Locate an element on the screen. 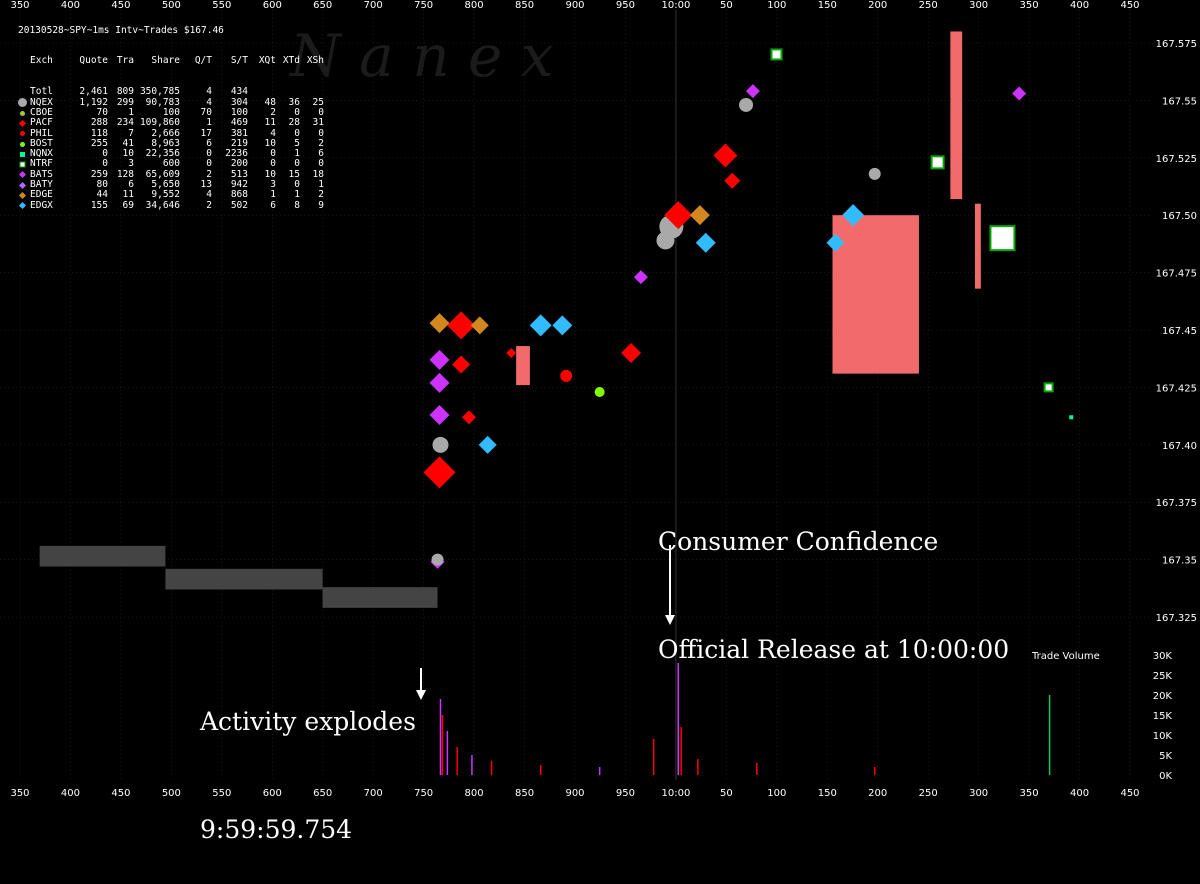 The width and height of the screenshot is (1200, 884). x-tick-label-bottom: 400 is located at coordinates (1079, 793).